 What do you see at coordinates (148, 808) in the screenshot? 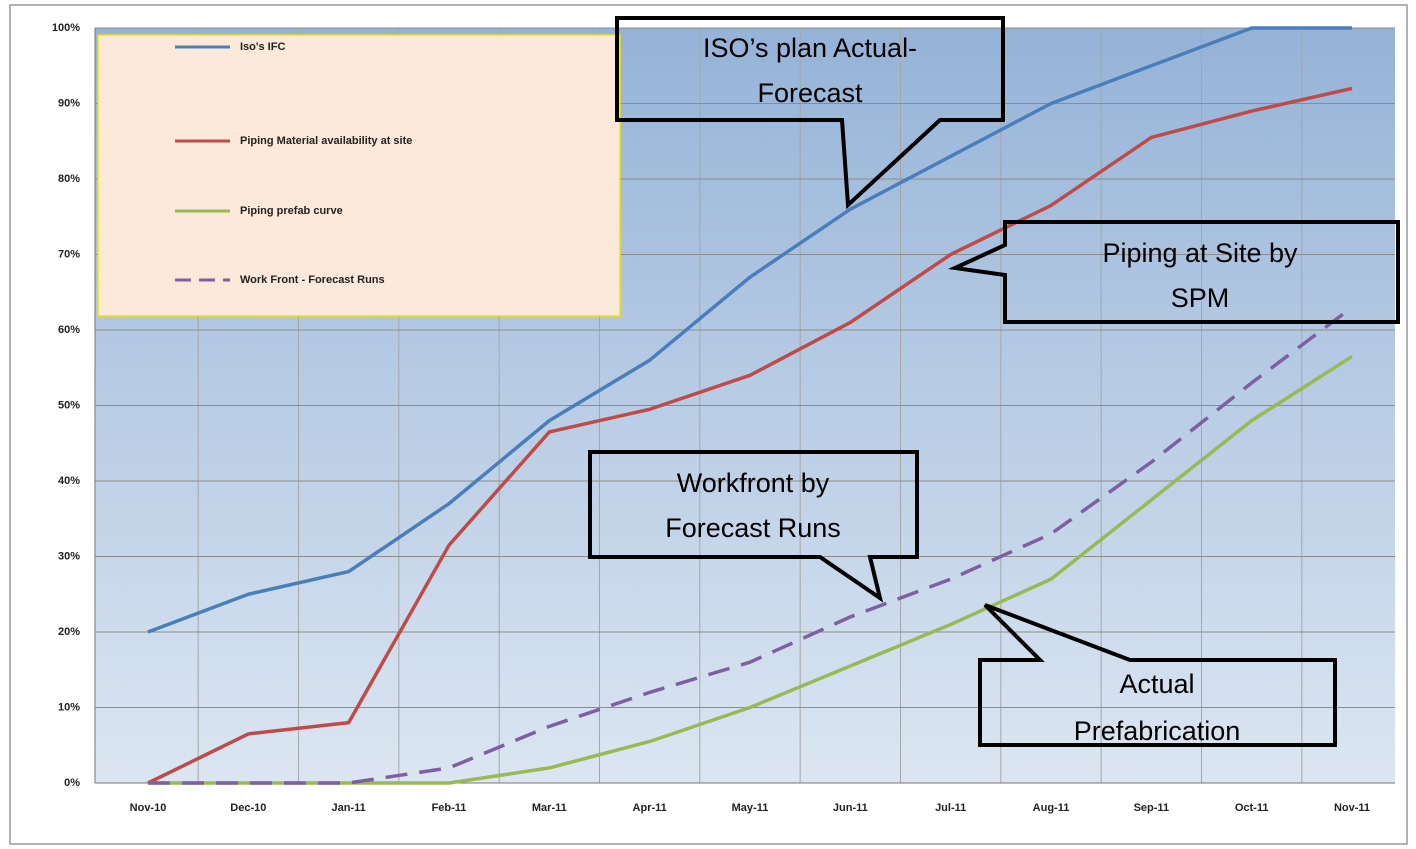
I see `x-tick-label: Nov-10` at bounding box center [148, 808].